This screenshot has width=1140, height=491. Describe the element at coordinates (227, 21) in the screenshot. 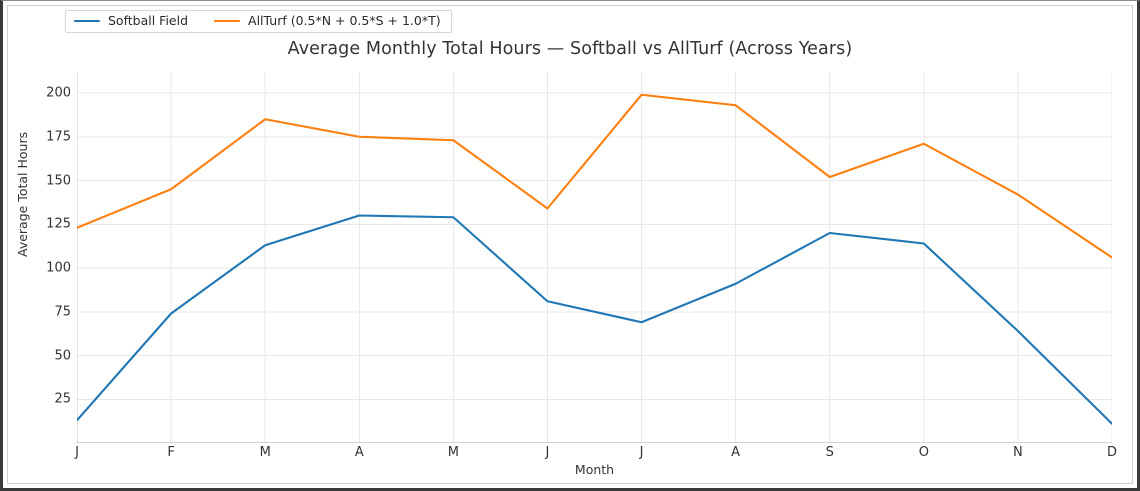

I see `legend-swatch-allturf` at that location.